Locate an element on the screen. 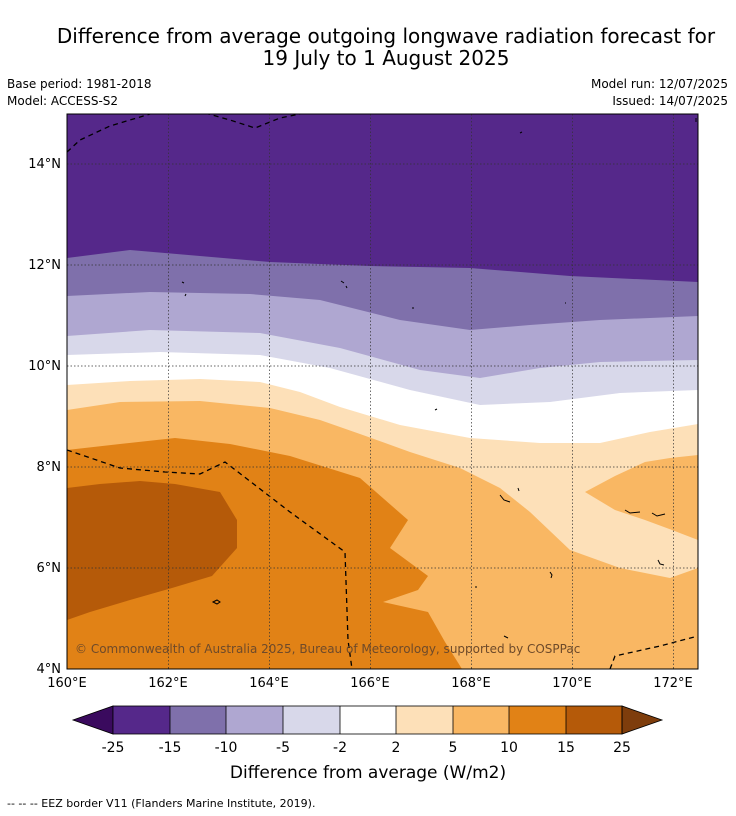 The height and width of the screenshot is (816, 736). lon-label-160e: 160°E is located at coordinates (67, 683).